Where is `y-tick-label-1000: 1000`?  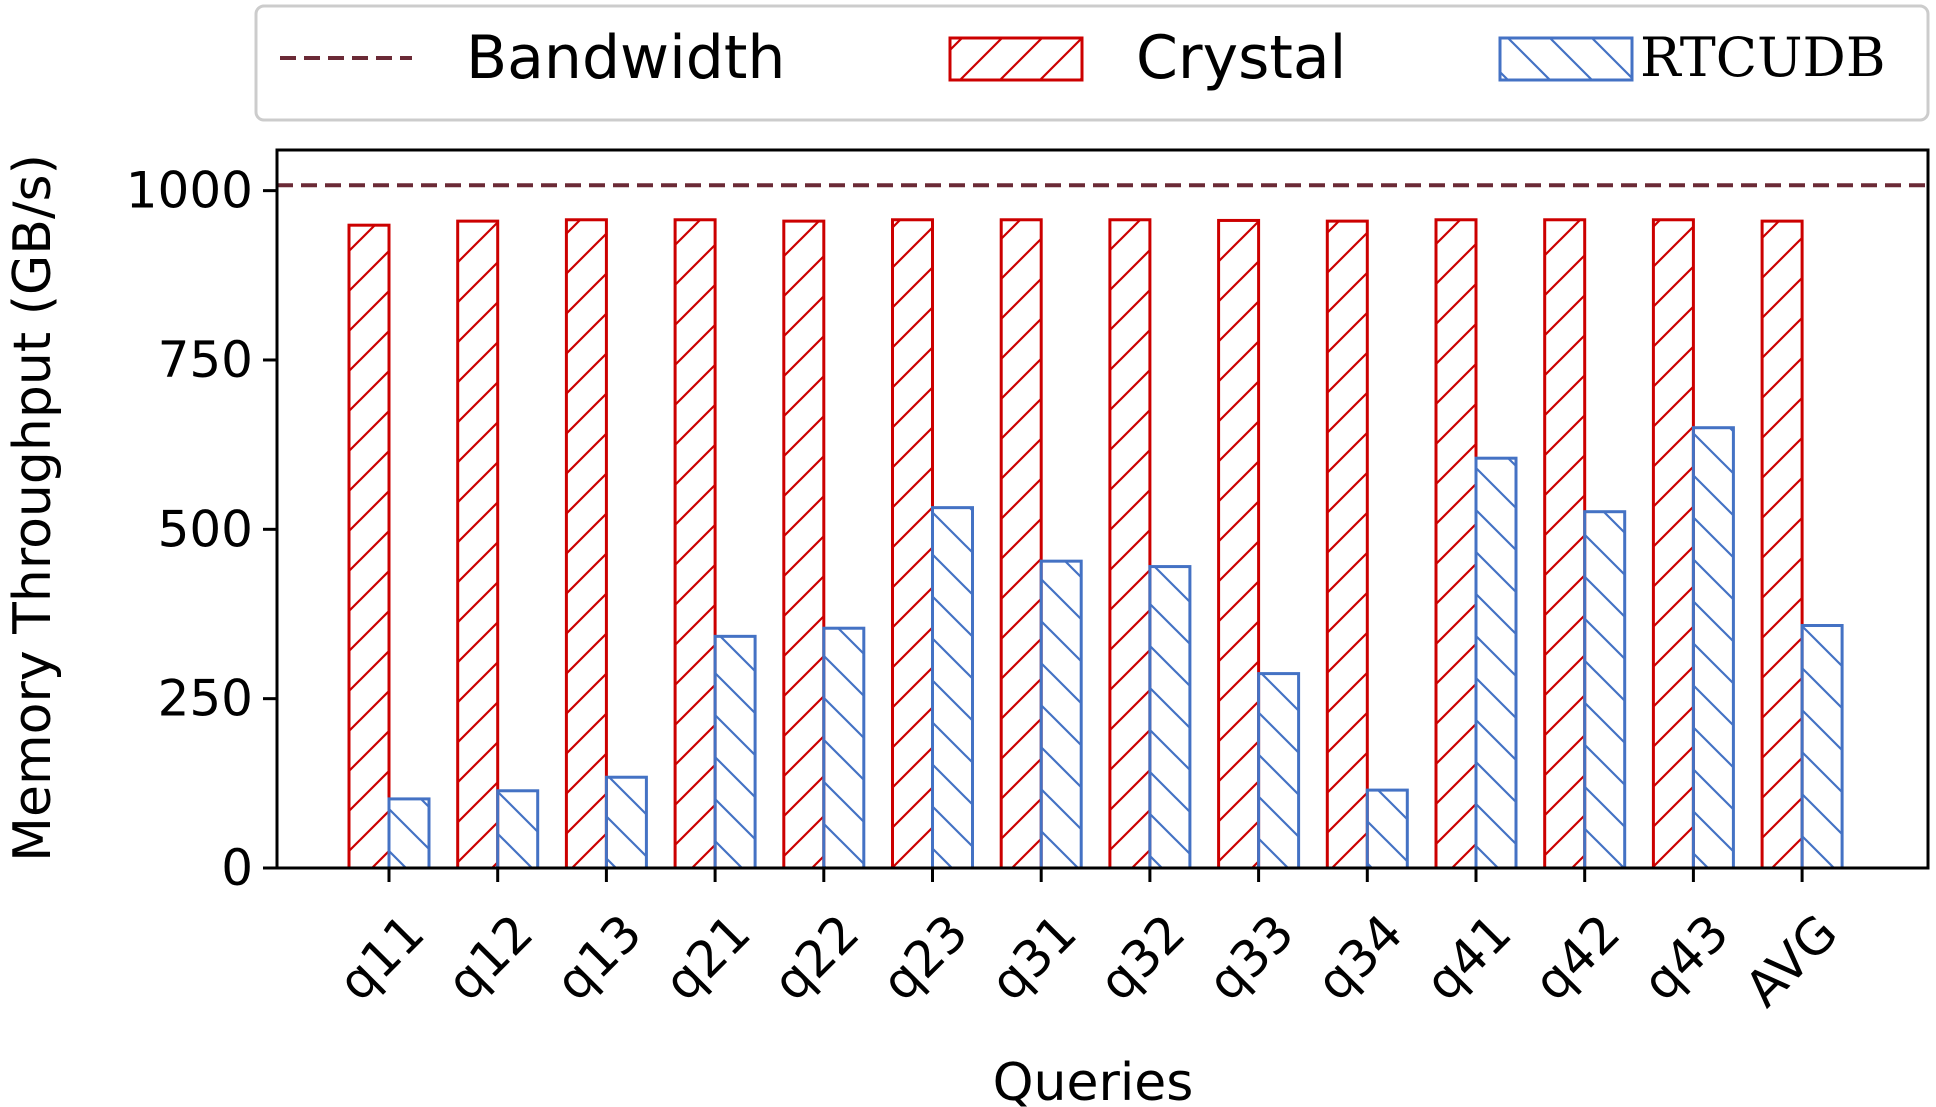
y-tick-label-1000: 1000 is located at coordinates (189, 191).